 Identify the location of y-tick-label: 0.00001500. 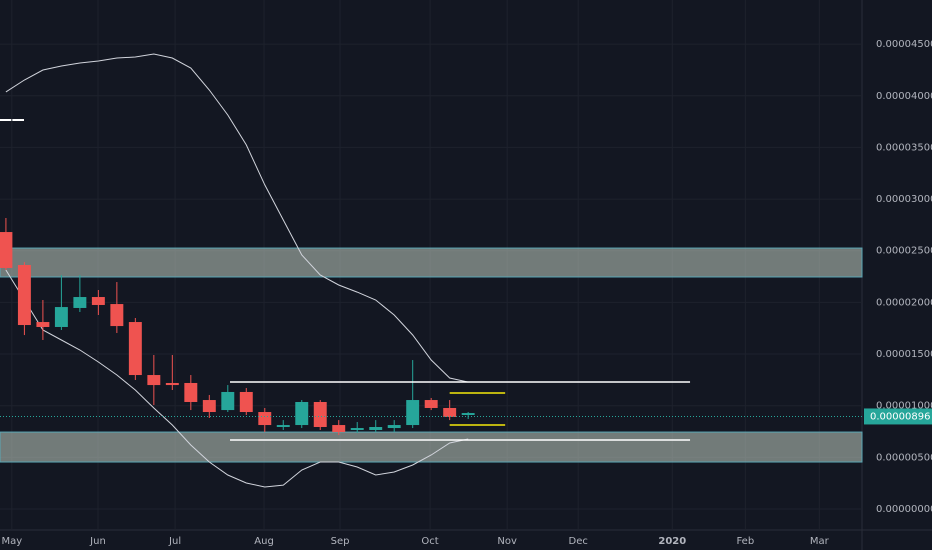
(904, 354).